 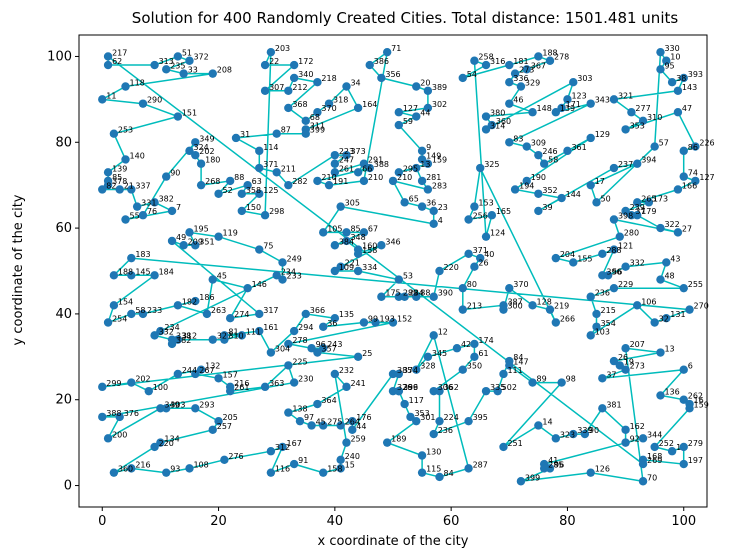 What do you see at coordinates (200, 57) in the screenshot?
I see `city-label: 372` at bounding box center [200, 57].